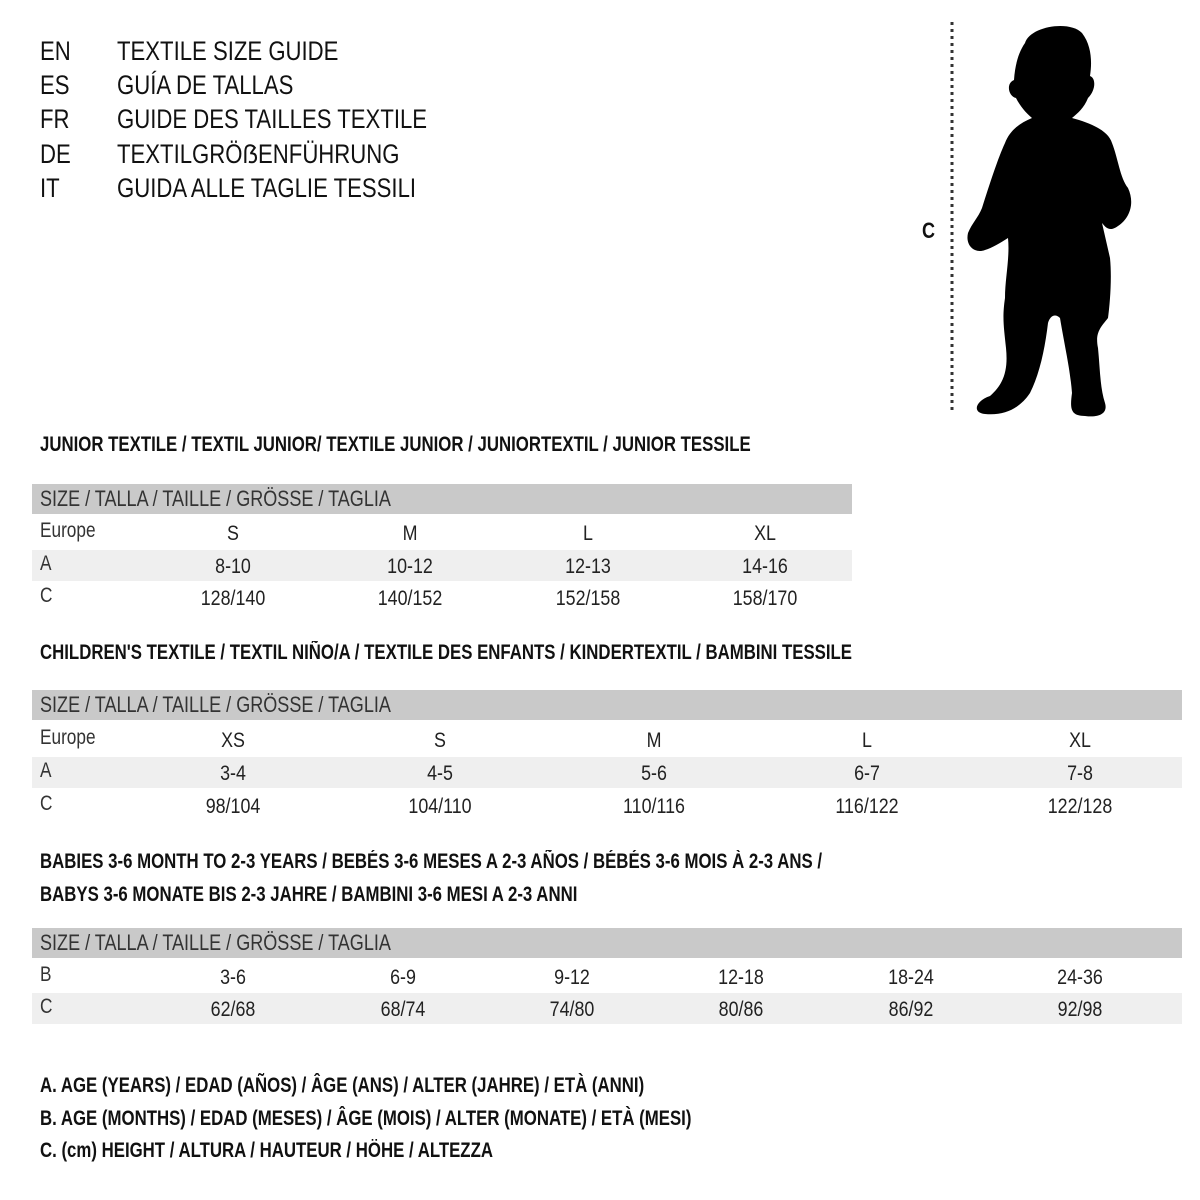 This screenshot has height=1200, width=1200. Describe the element at coordinates (765, 566) in the screenshot. I see `table-cell: 14-16` at that location.